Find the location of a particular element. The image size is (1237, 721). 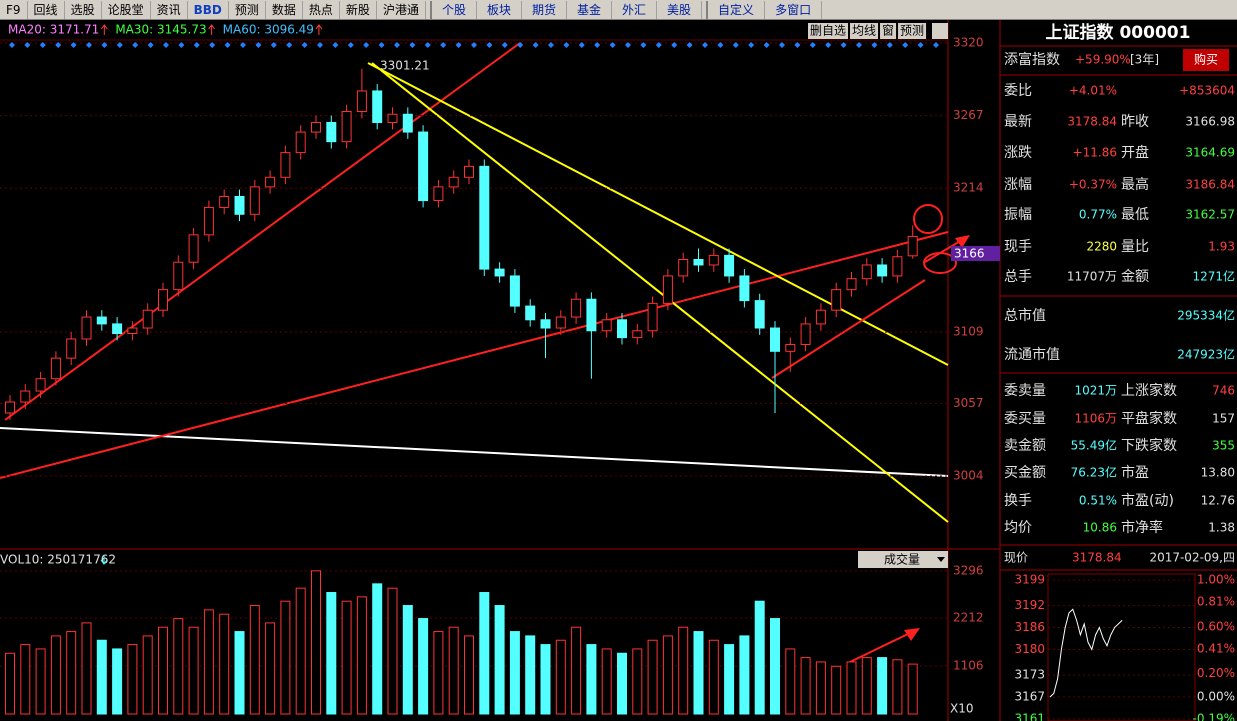

toolbar-button: 沪港通 is located at coordinates (401, 9).